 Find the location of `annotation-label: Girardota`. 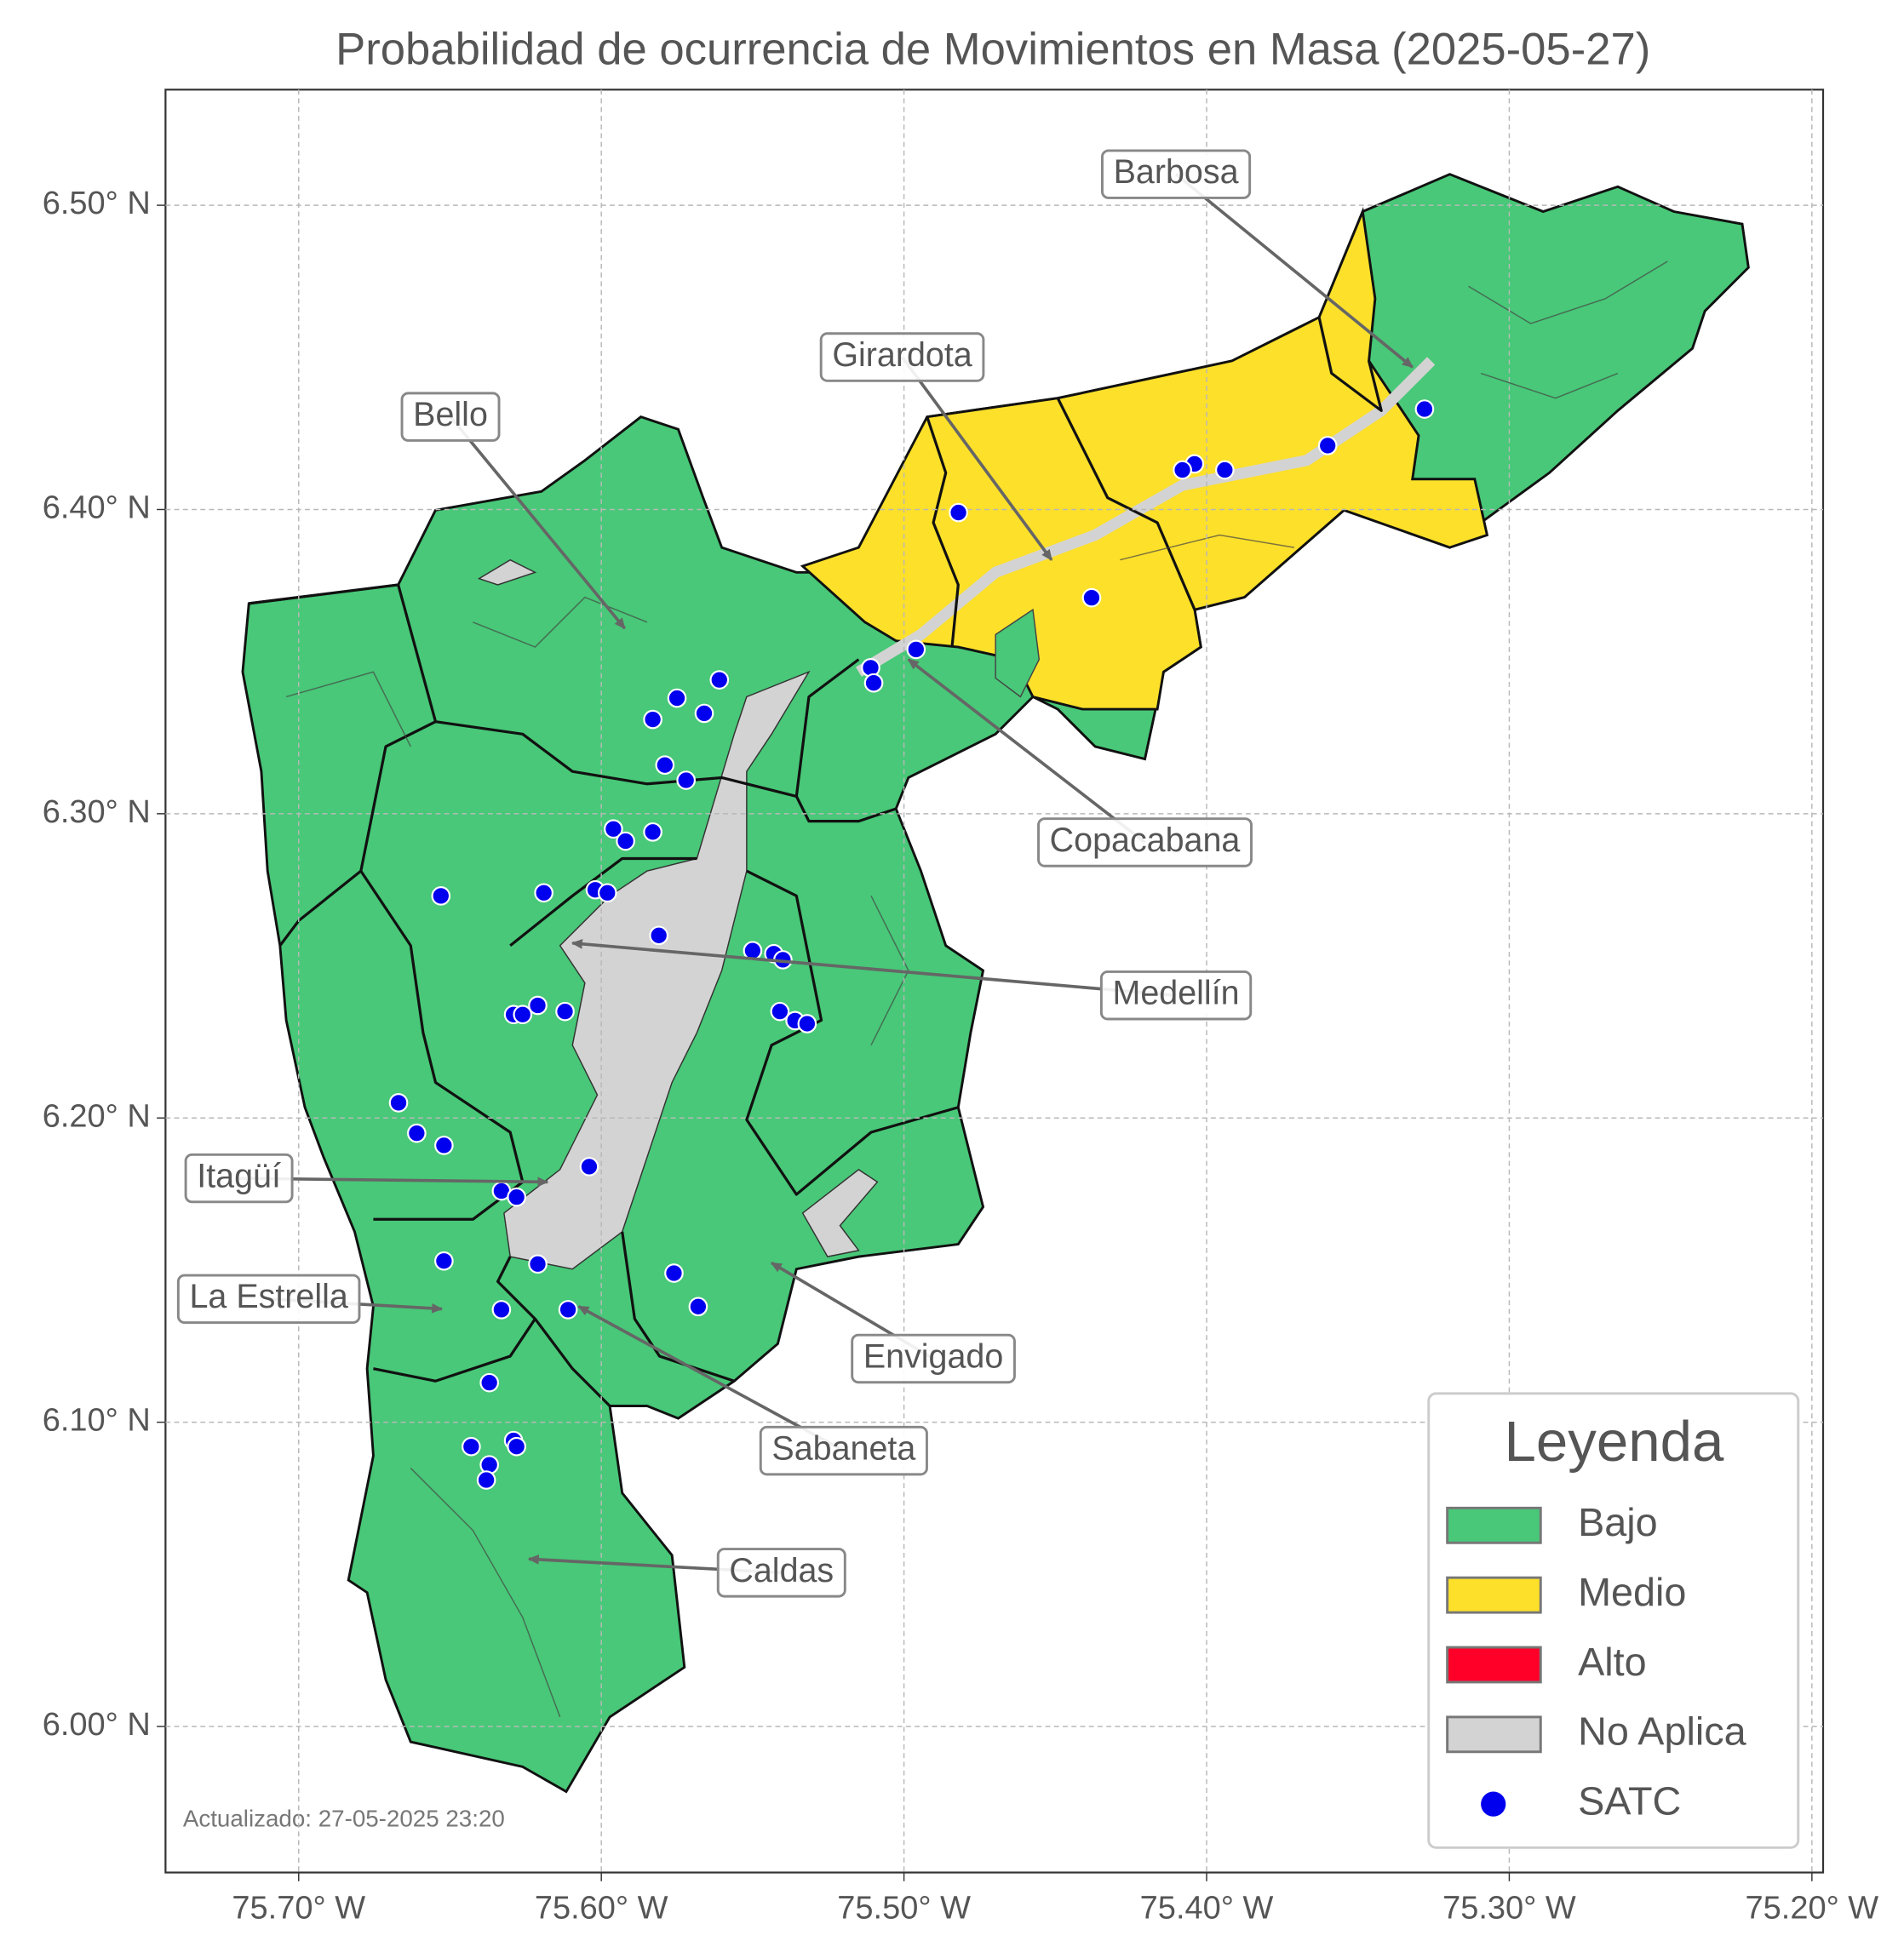

annotation-label: Girardota is located at coordinates (902, 355).